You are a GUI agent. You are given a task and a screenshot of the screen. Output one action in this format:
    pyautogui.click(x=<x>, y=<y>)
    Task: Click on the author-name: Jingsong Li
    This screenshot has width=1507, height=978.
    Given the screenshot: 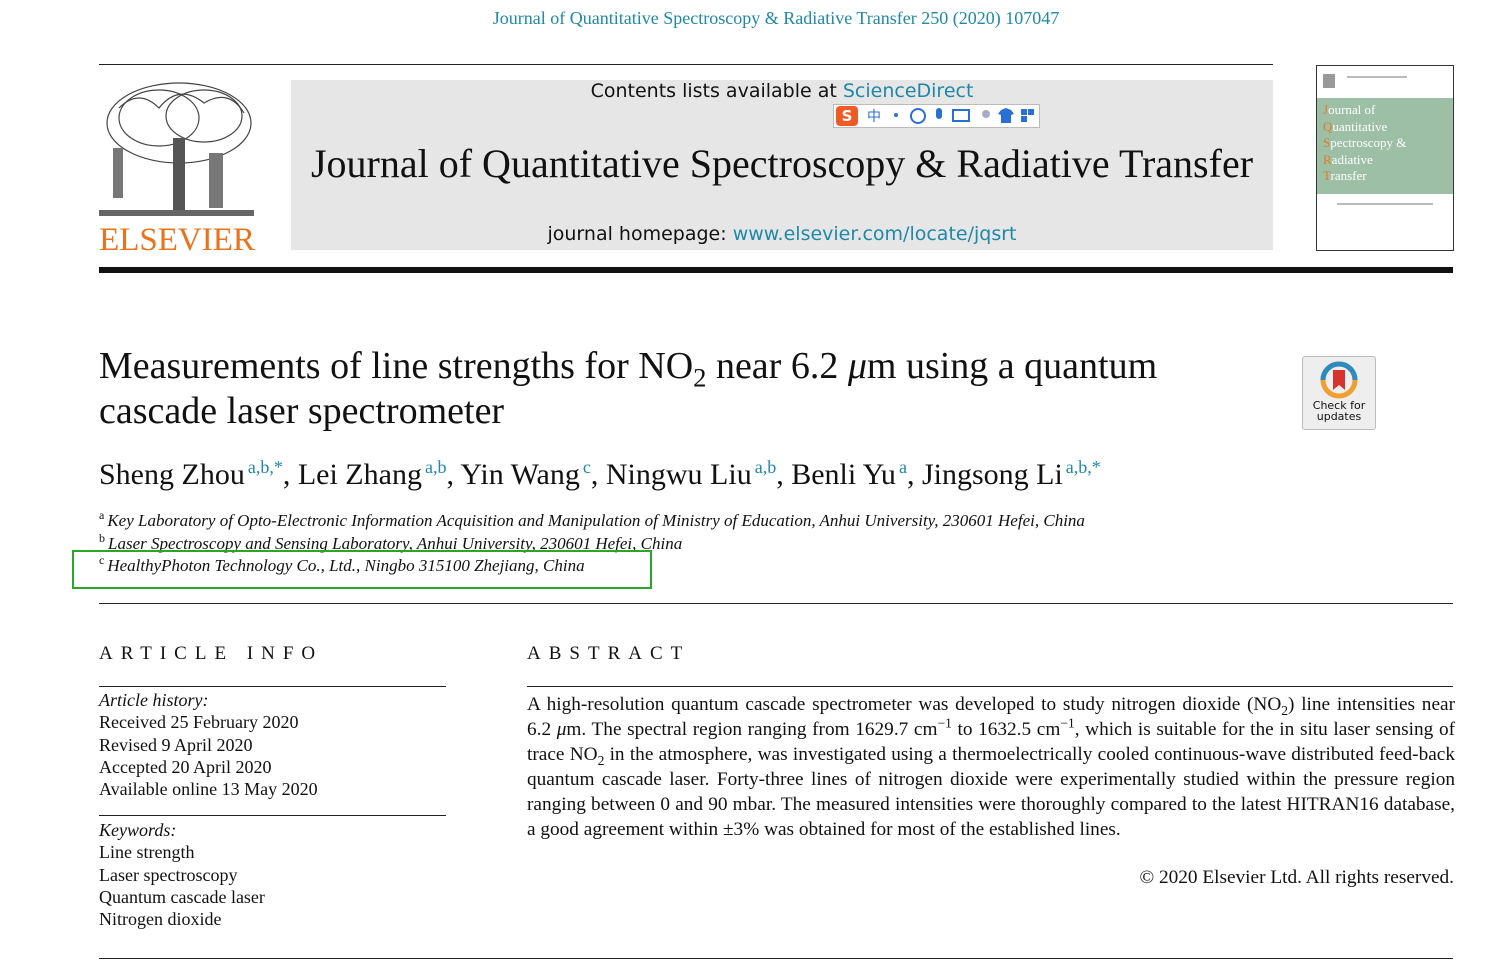 What is the action you would take?
    pyautogui.click(x=992, y=474)
    